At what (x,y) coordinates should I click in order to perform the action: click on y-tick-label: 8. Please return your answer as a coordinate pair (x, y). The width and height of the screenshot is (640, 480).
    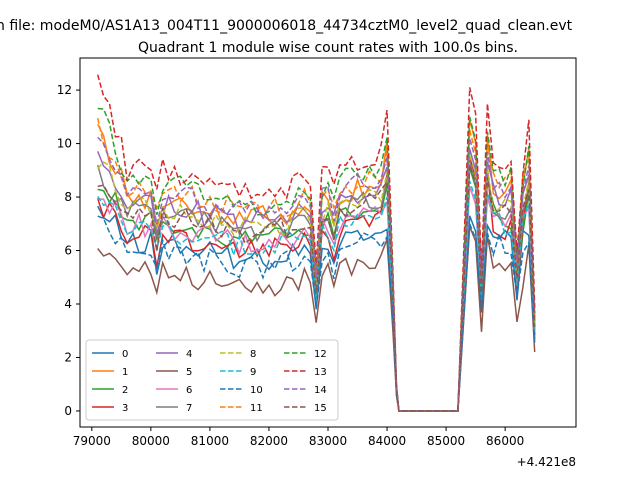
    Looking at the image, I should click on (68, 197).